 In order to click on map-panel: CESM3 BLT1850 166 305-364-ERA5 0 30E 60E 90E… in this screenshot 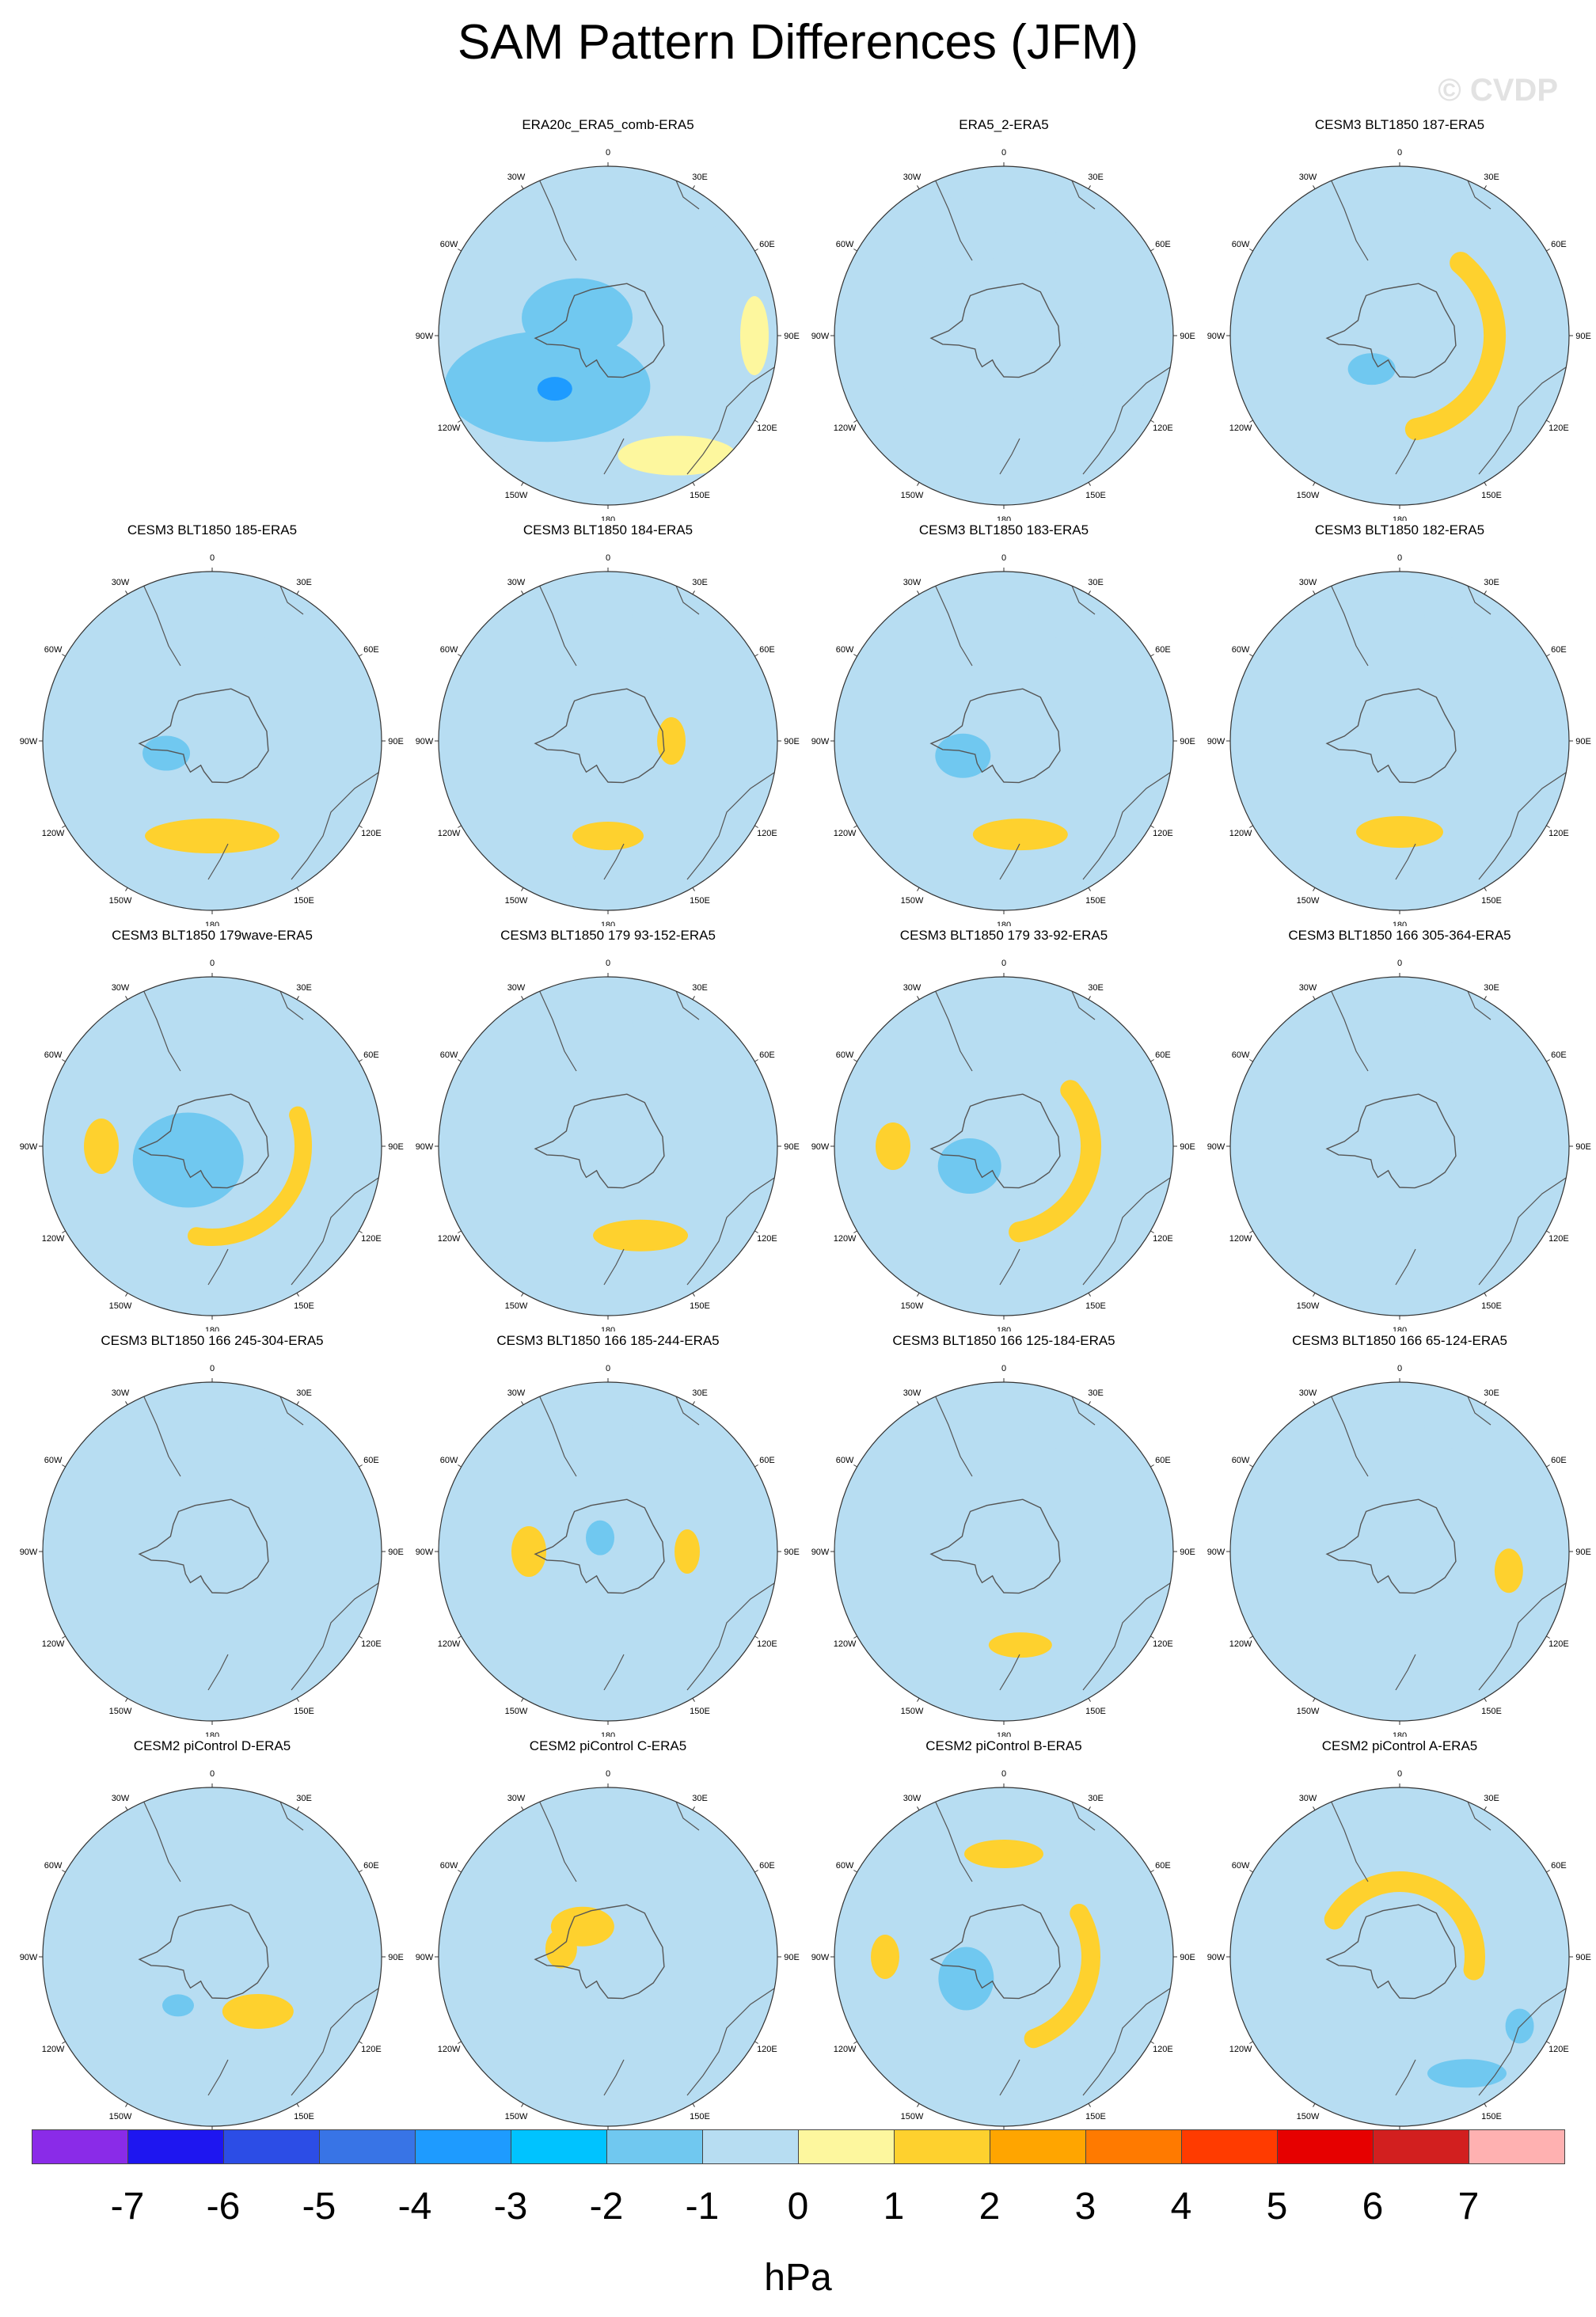, I will do `click(1399, 1129)`.